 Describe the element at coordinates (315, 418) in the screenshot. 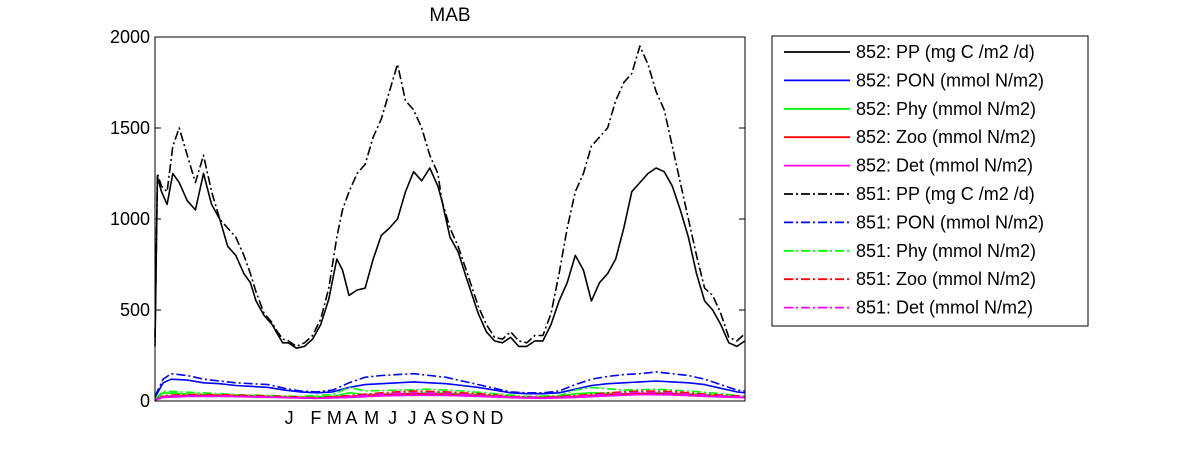

I see `x-tick-label-1: F` at that location.